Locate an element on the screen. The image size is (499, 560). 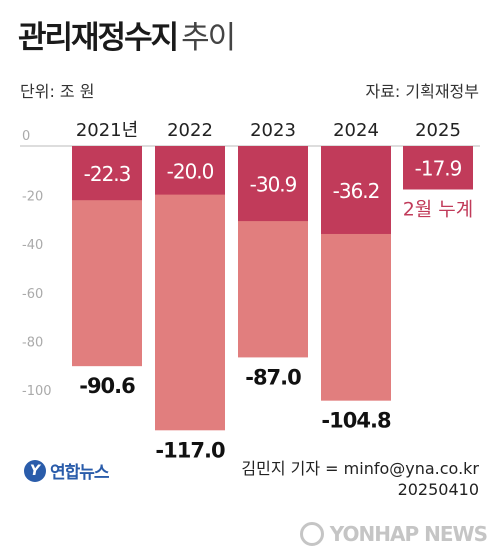
x-tick-label: 2025 is located at coordinates (438, 130).